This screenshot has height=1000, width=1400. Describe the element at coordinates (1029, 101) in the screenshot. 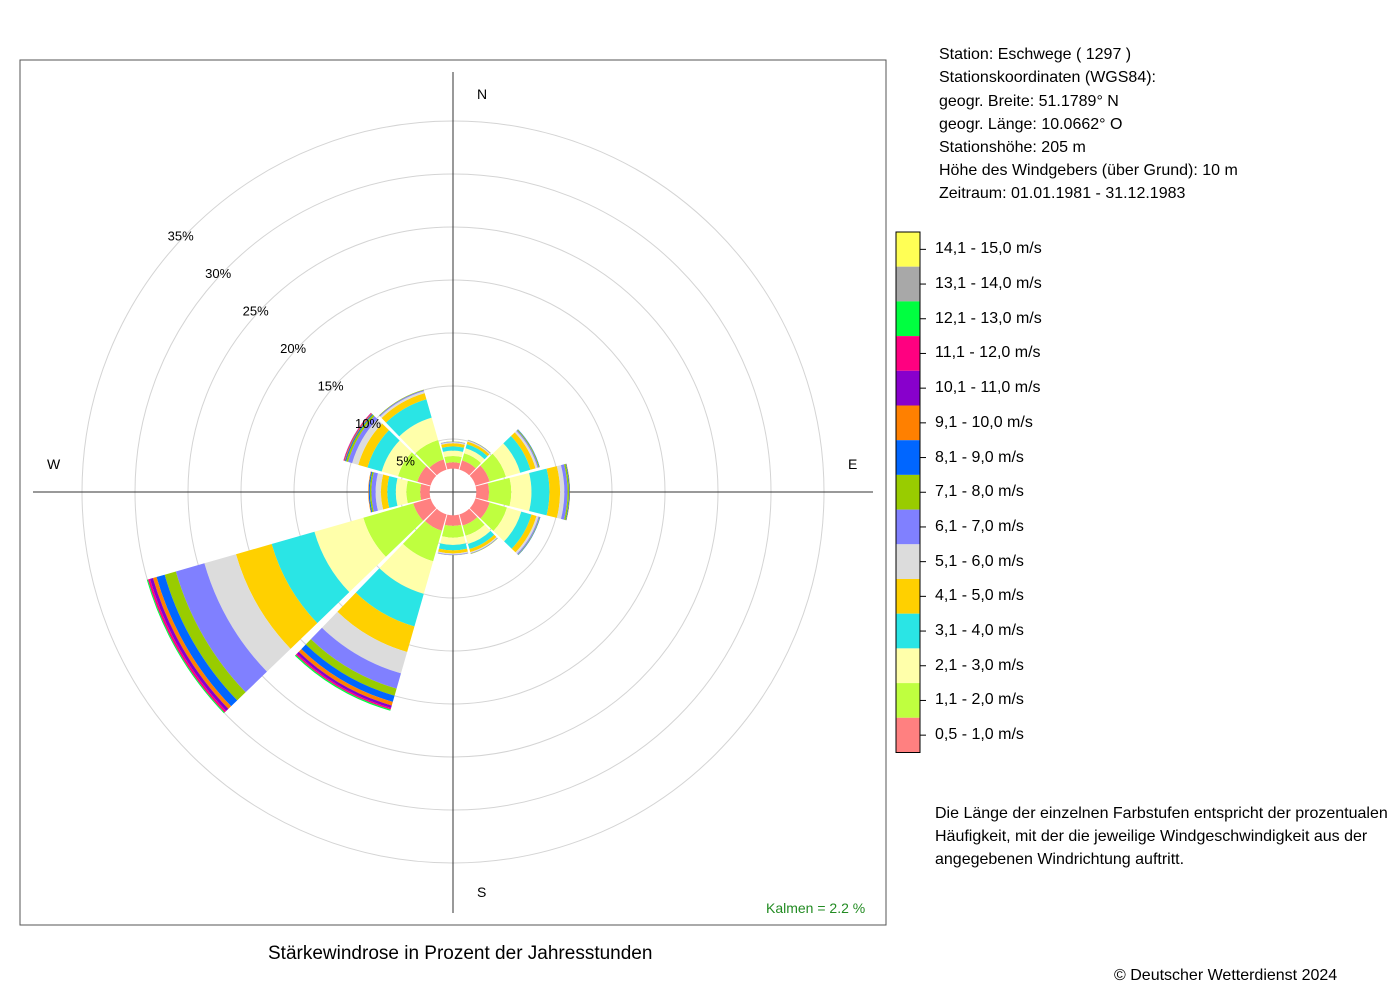

I see `station-latitude: geogr. Breite: 51.1789° N` at that location.